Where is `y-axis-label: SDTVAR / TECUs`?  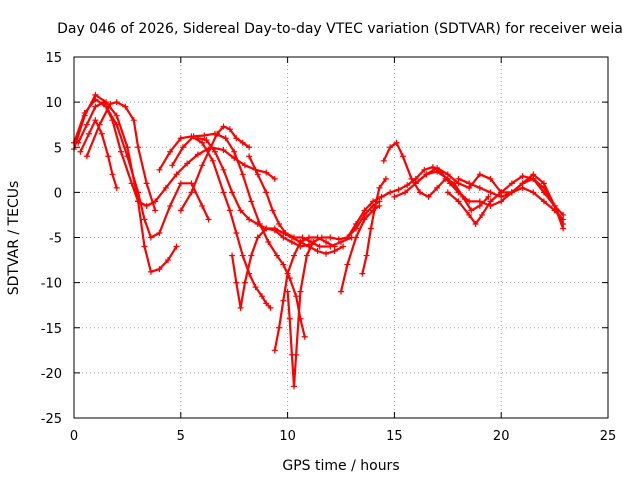 y-axis-label: SDTVAR / TECUs is located at coordinates (14, 238).